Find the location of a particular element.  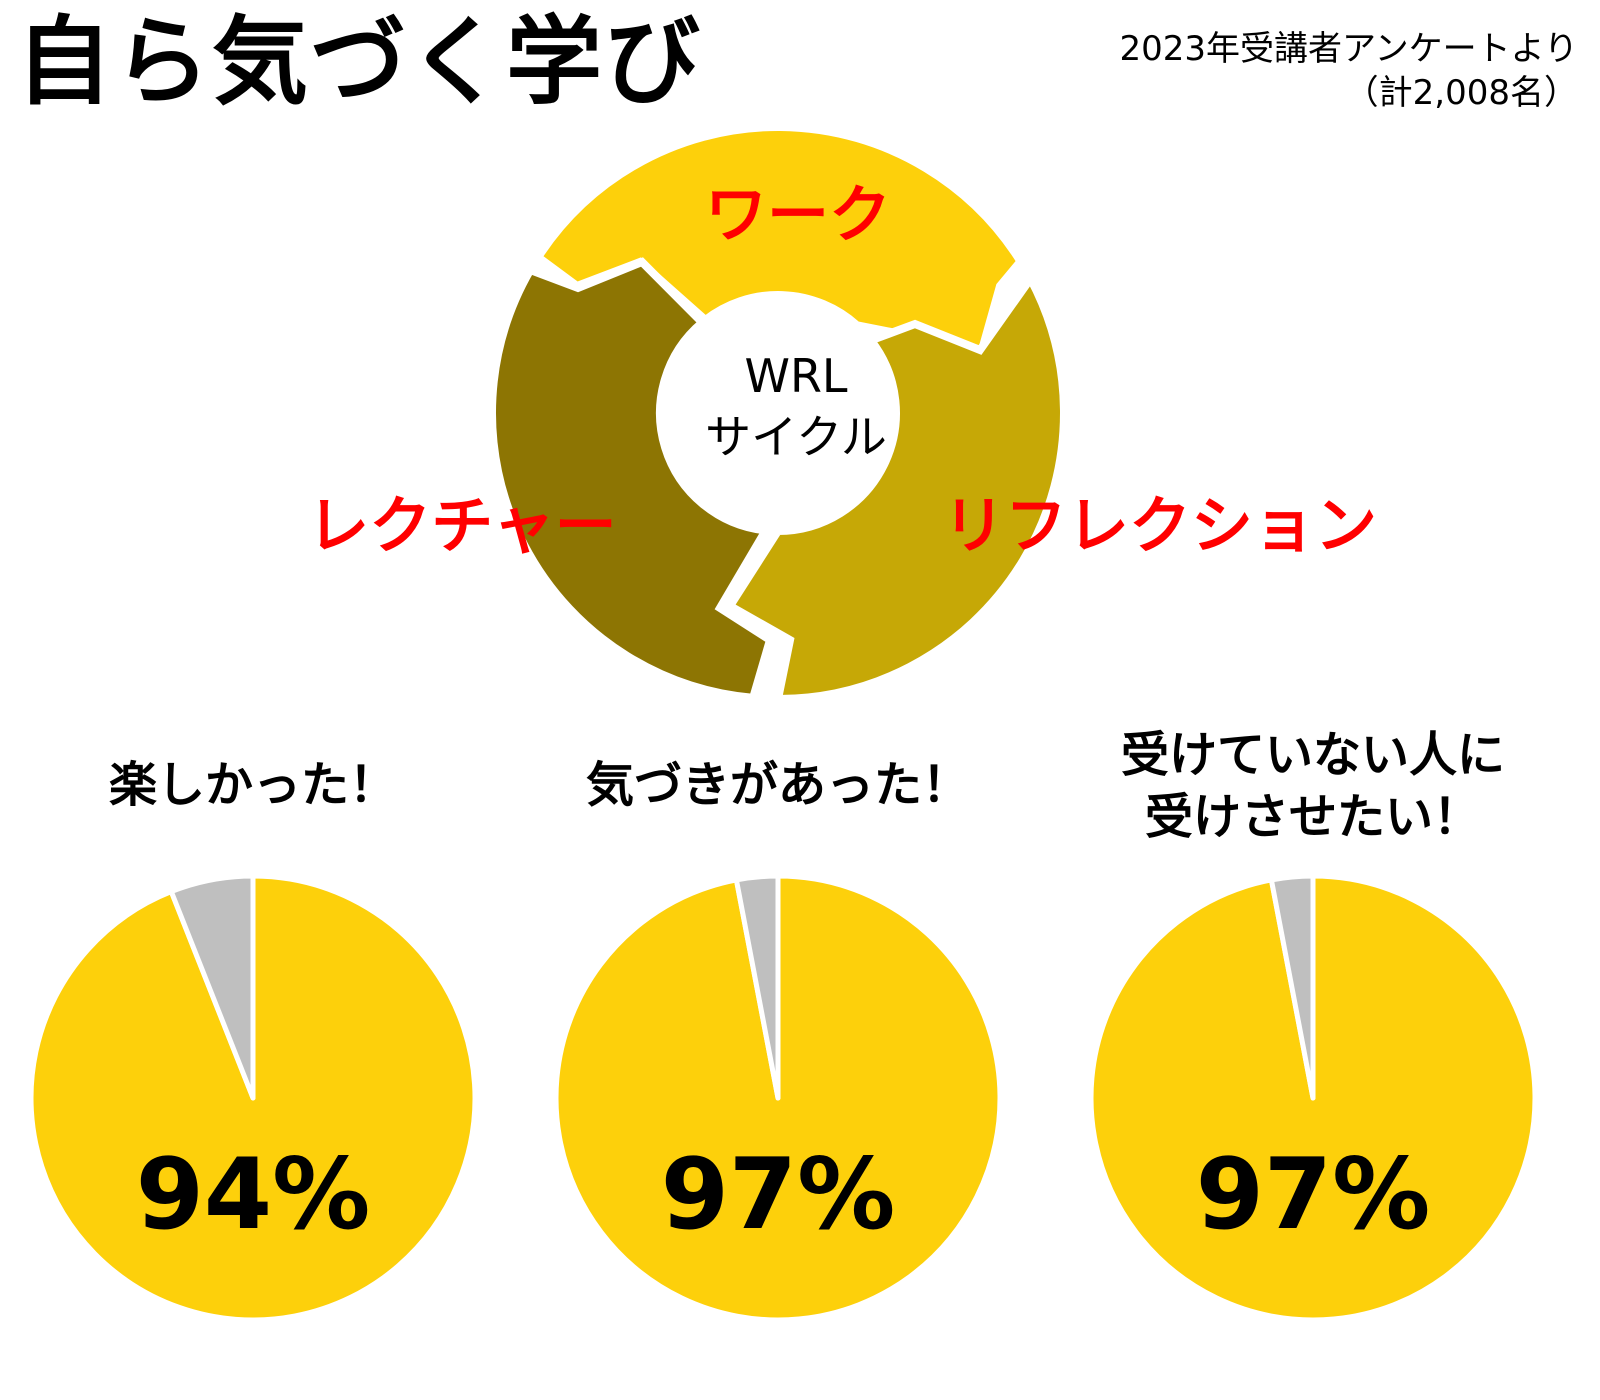

pie-heading-recommend: 受けていない人に 受けさせたい！ is located at coordinates (1313, 786).